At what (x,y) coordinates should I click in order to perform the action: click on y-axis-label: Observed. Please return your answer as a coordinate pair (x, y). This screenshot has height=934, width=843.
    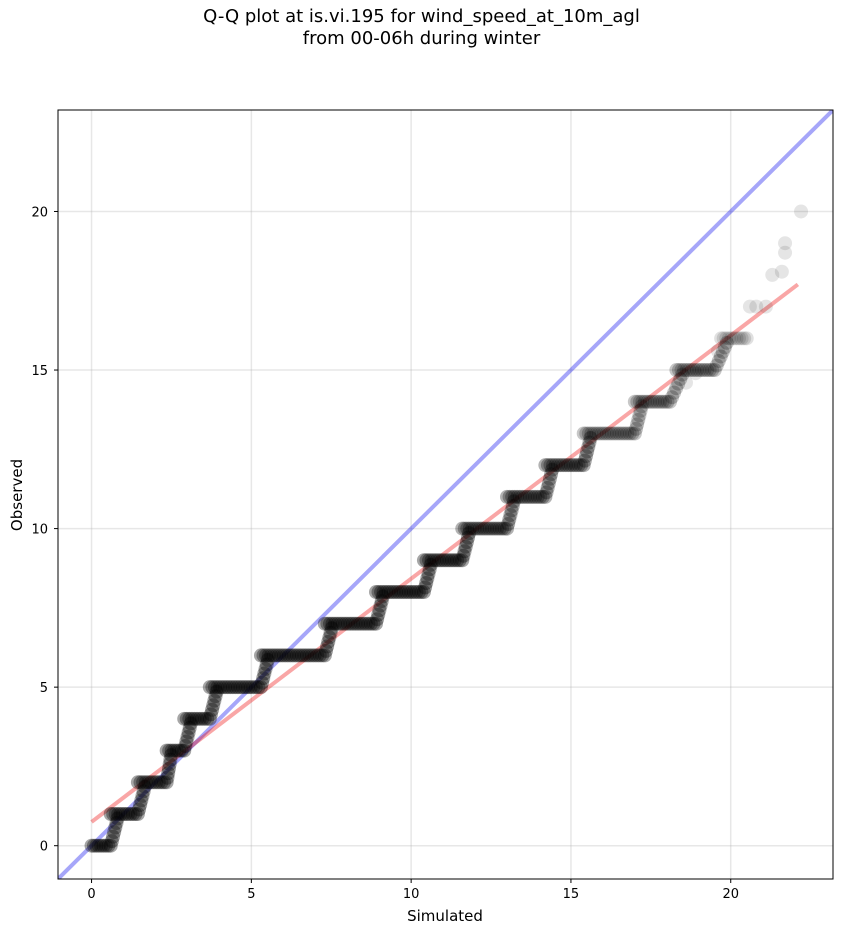
    Looking at the image, I should click on (17, 495).